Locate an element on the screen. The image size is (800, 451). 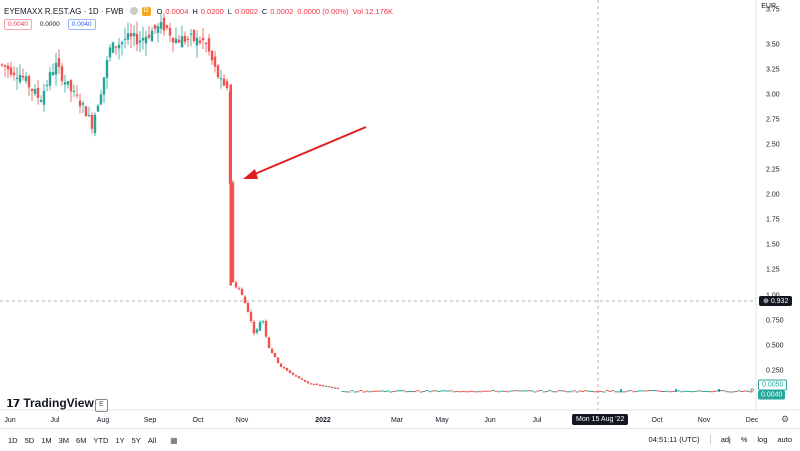
percent-toggle: % is located at coordinates (744, 439).